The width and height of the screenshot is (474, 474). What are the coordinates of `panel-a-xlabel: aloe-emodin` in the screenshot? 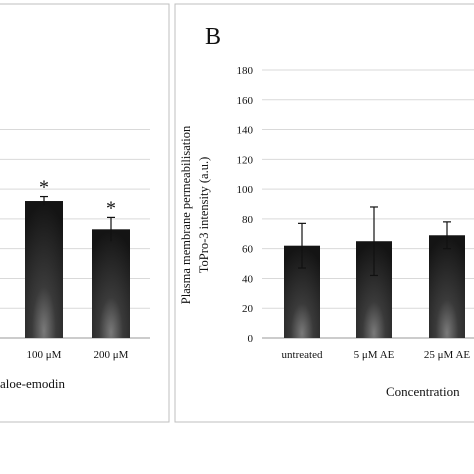 It's located at (32, 383).